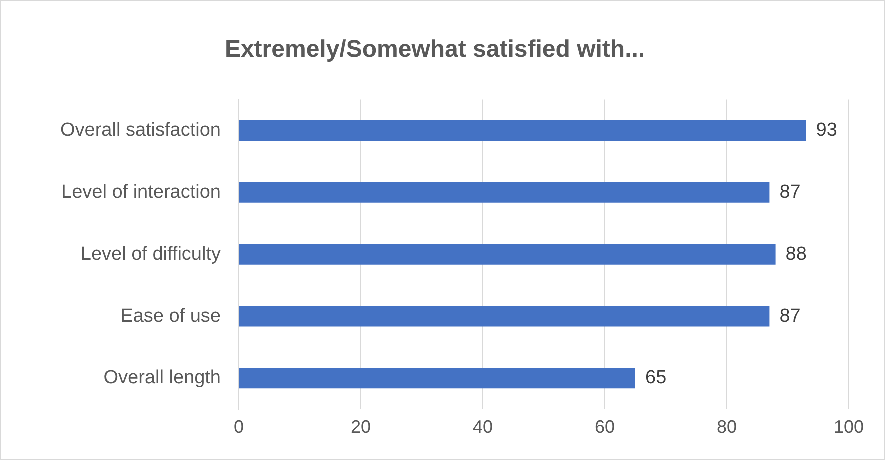 The image size is (885, 460). Describe the element at coordinates (827, 130) in the screenshot. I see `data-label: 93` at that location.